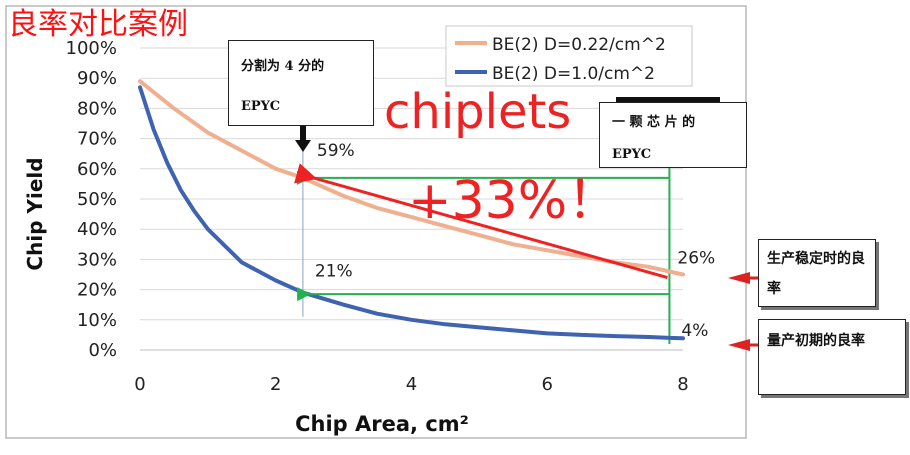 Image resolution: width=910 pixels, height=455 pixels. Describe the element at coordinates (477, 112) in the screenshot. I see `chiplets-label: chiplets` at that location.